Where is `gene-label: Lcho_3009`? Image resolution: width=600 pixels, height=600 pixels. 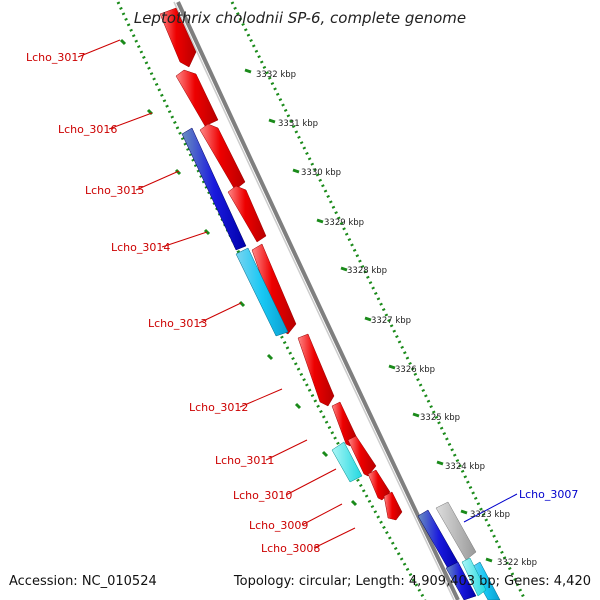 gene-label: Lcho_3009 is located at coordinates (278, 525).